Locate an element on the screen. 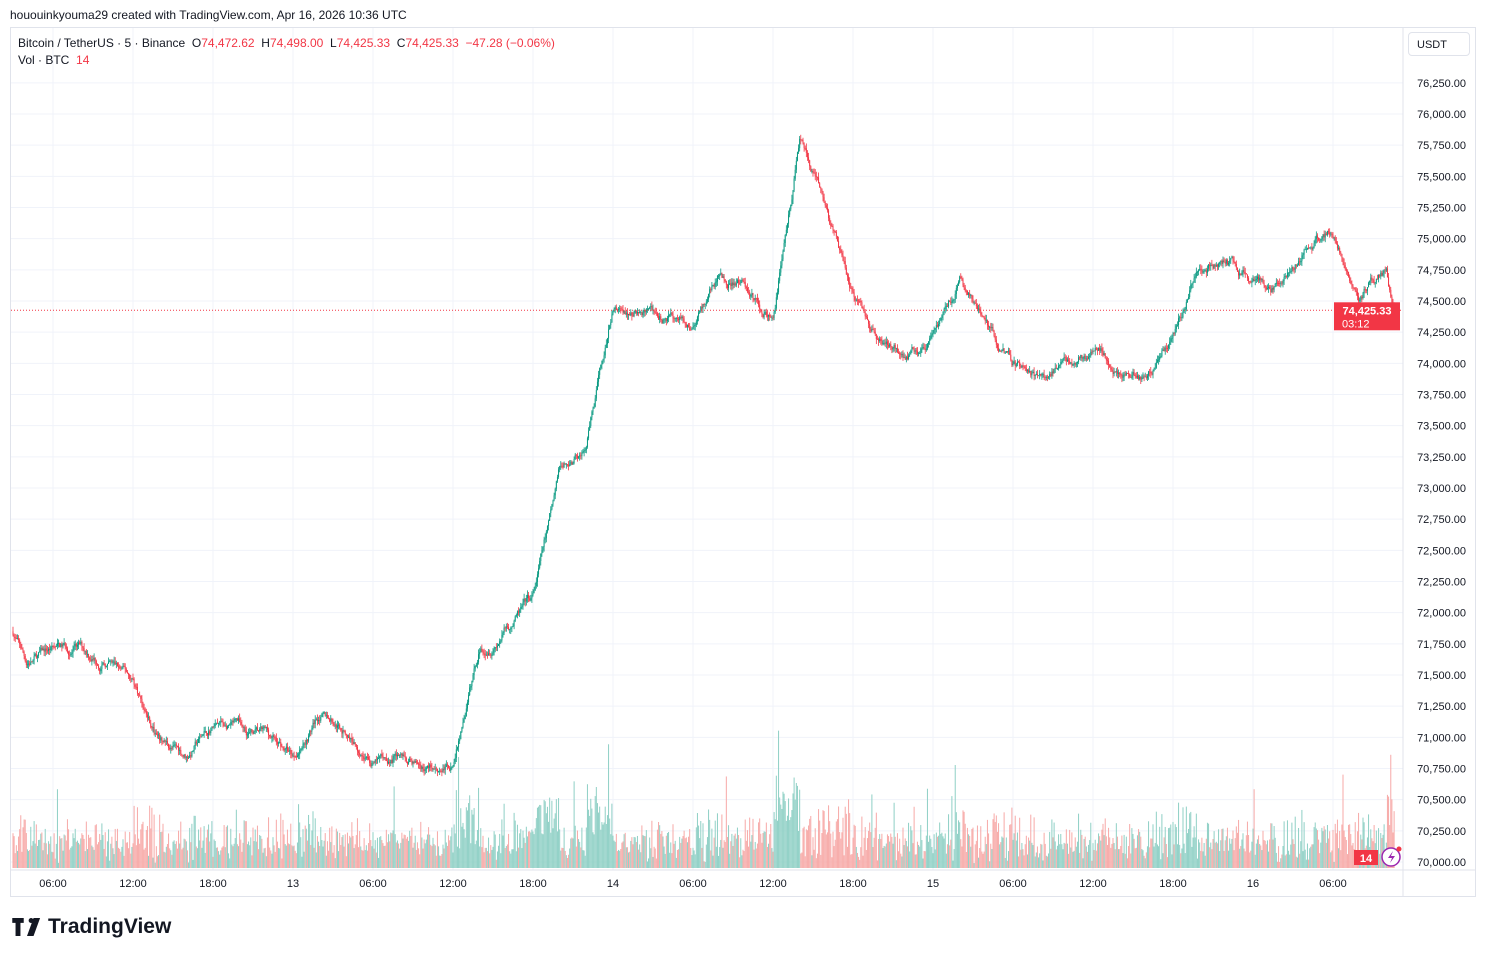 The width and height of the screenshot is (1486, 957). time-tick-label: 18:00 is located at coordinates (533, 884).